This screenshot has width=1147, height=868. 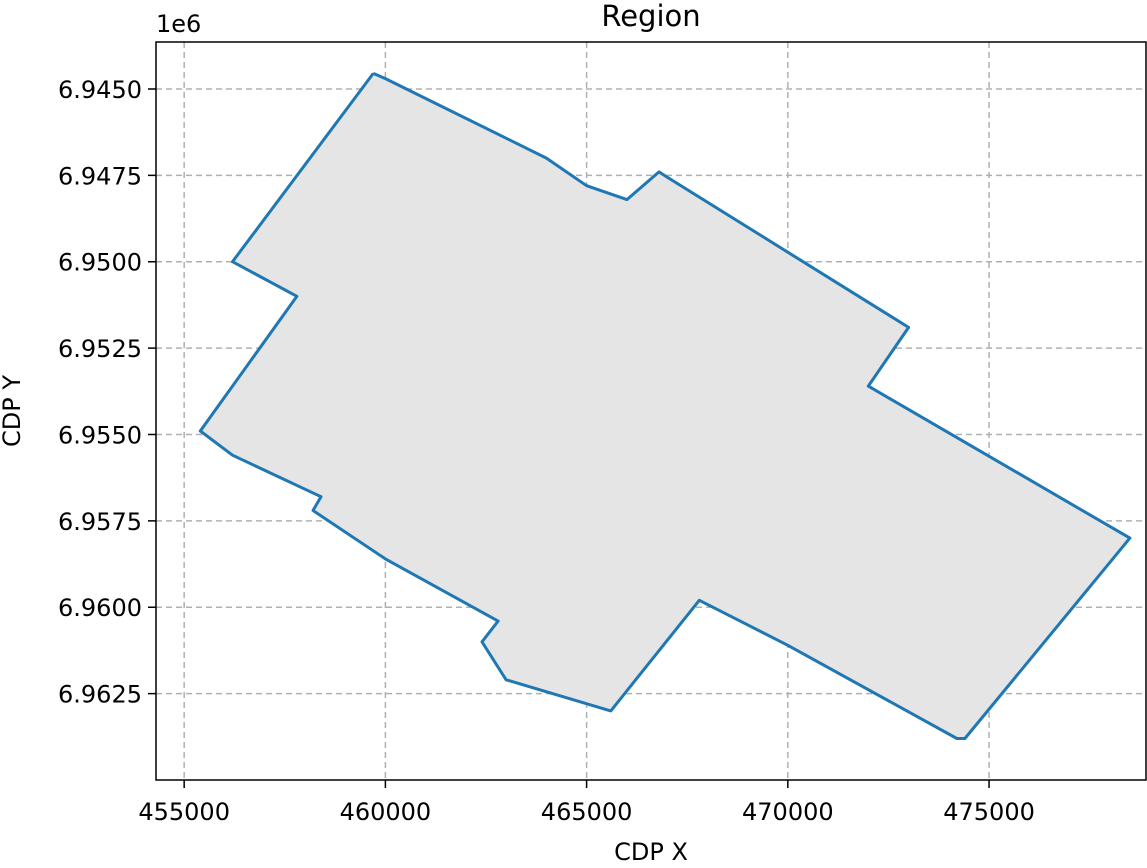 I want to click on y-axis-offset-label: 1e6, so click(x=178, y=24).